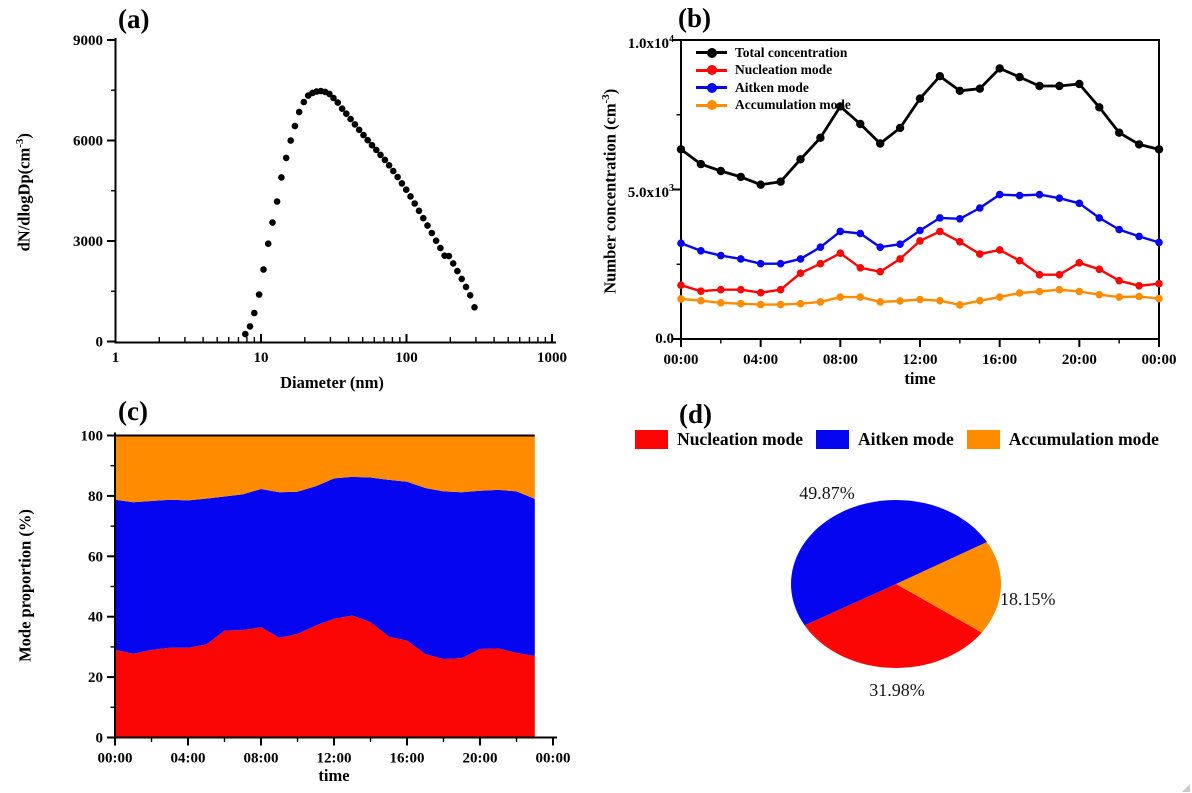 This screenshot has width=1192, height=793. Describe the element at coordinates (1079, 360) in the screenshot. I see `panel-b-x-tick-label: 20:00` at that location.